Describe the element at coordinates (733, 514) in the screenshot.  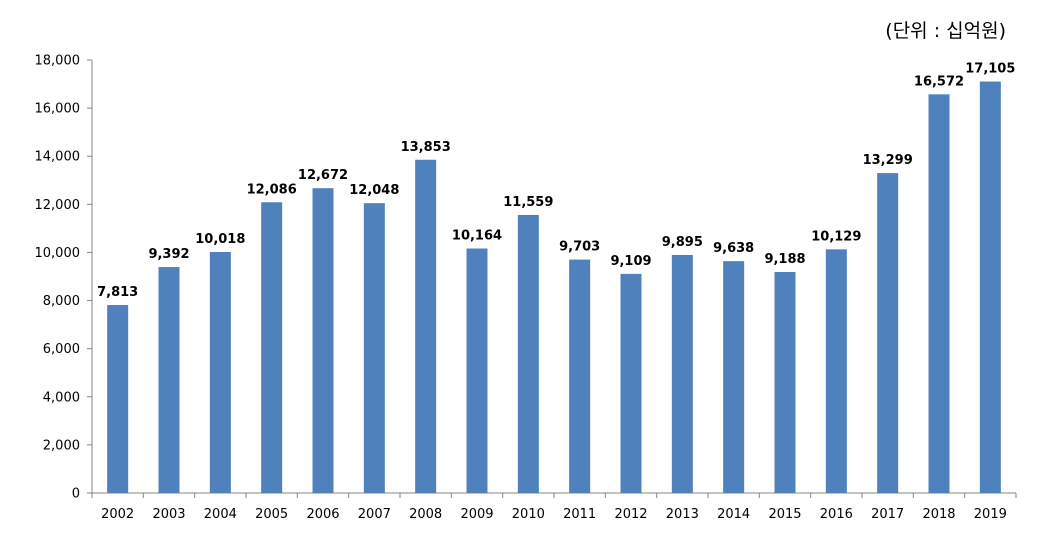
I see `x-tick-label: 2014` at that location.